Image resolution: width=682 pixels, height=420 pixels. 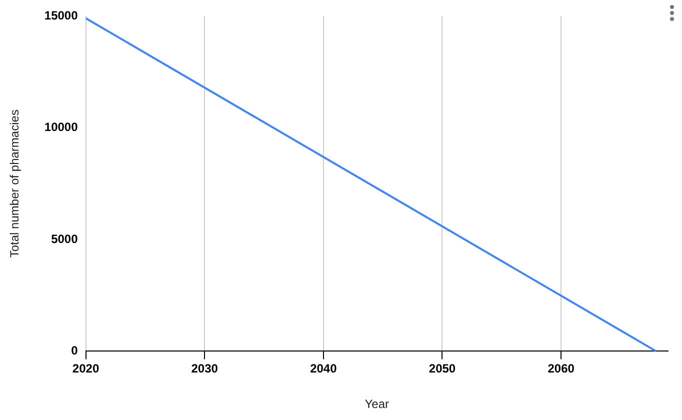 I want to click on x-tick-label: 2050, so click(x=442, y=369).